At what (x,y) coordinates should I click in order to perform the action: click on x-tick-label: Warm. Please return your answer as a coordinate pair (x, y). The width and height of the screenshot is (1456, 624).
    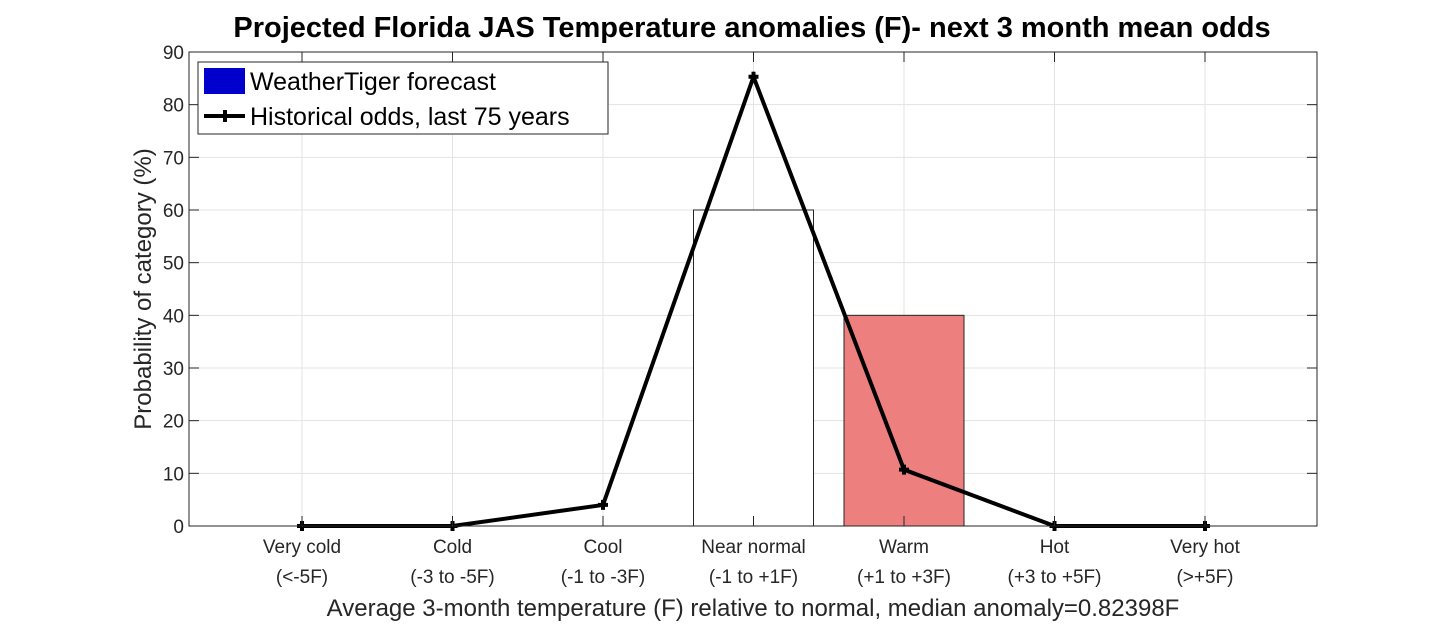
    Looking at the image, I should click on (904, 547).